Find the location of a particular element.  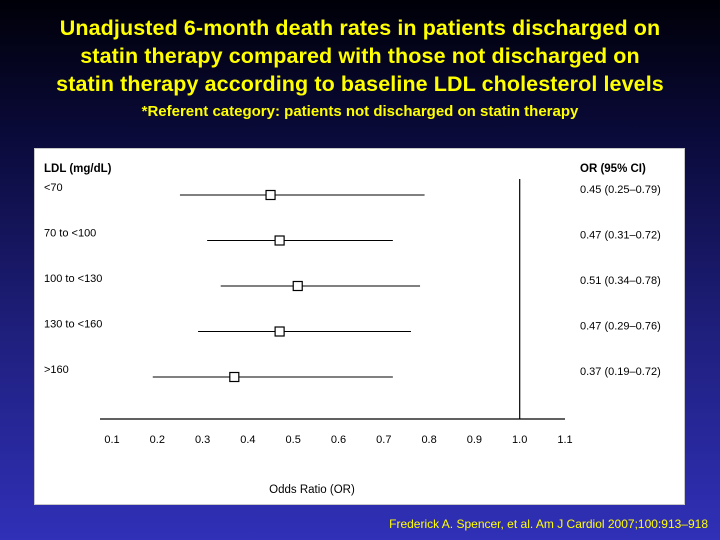

row-label: 130 to <160 is located at coordinates (73, 325).